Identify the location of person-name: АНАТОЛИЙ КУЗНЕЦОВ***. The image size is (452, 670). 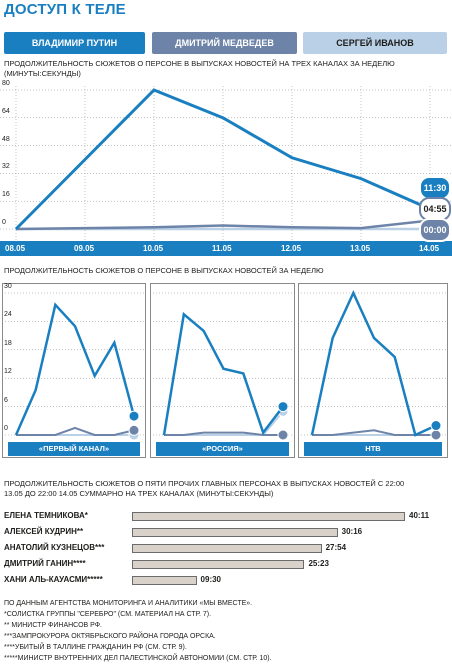
(54, 547).